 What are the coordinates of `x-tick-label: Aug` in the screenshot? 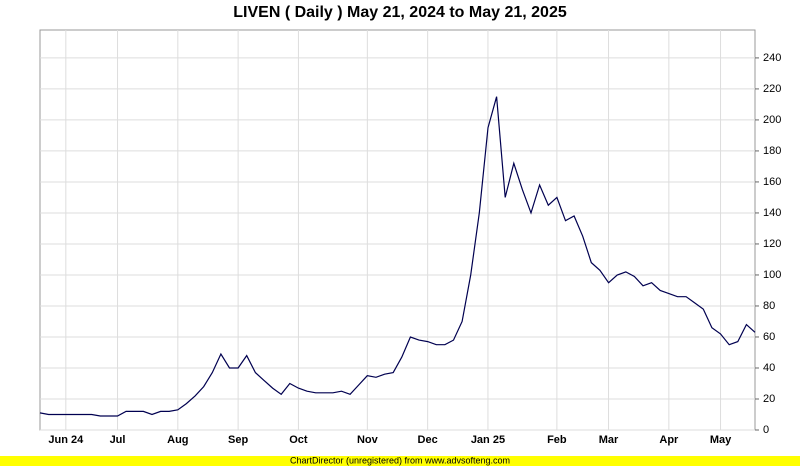 It's located at (177, 440).